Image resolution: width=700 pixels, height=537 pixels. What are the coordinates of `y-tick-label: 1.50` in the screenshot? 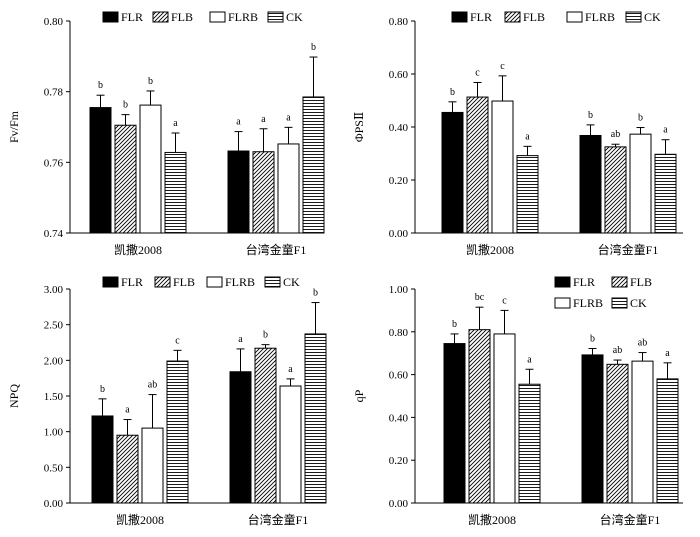 It's located at (54, 397).